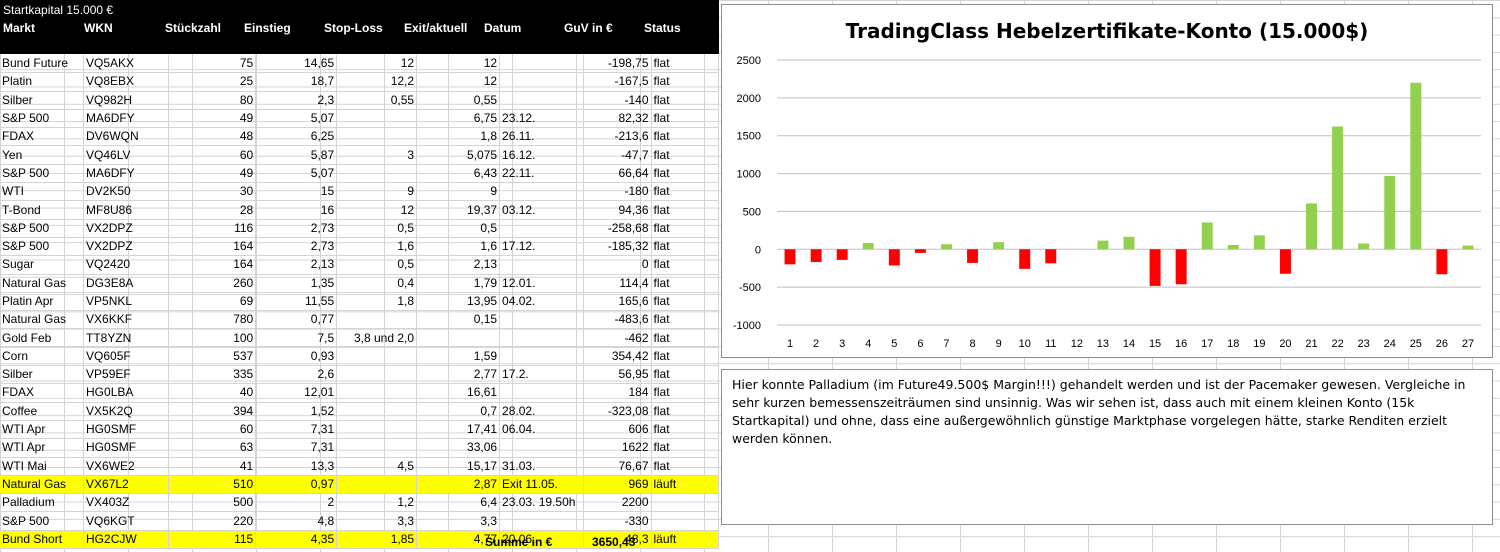 The height and width of the screenshot is (552, 1500). What do you see at coordinates (212, 119) in the screenshot?
I see `table-cell: 49` at bounding box center [212, 119].